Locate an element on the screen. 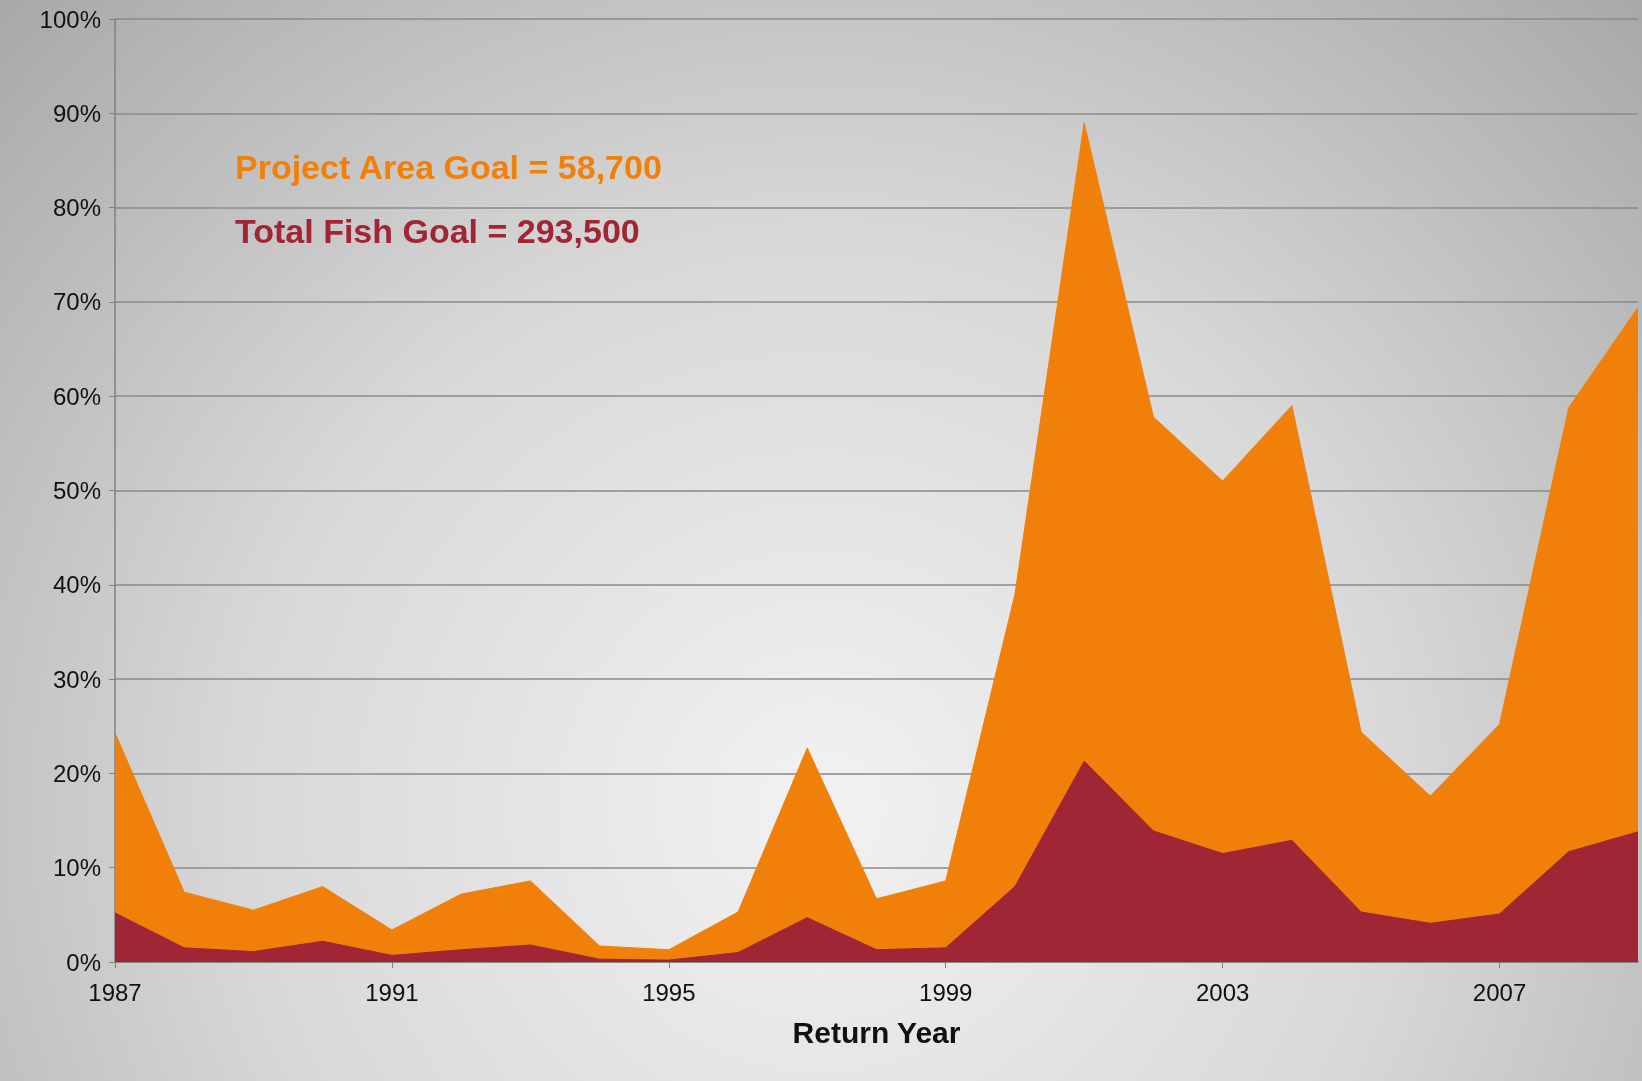 The image size is (1642, 1081). text: Total Fish Goal = 293,500 is located at coordinates (437, 231).